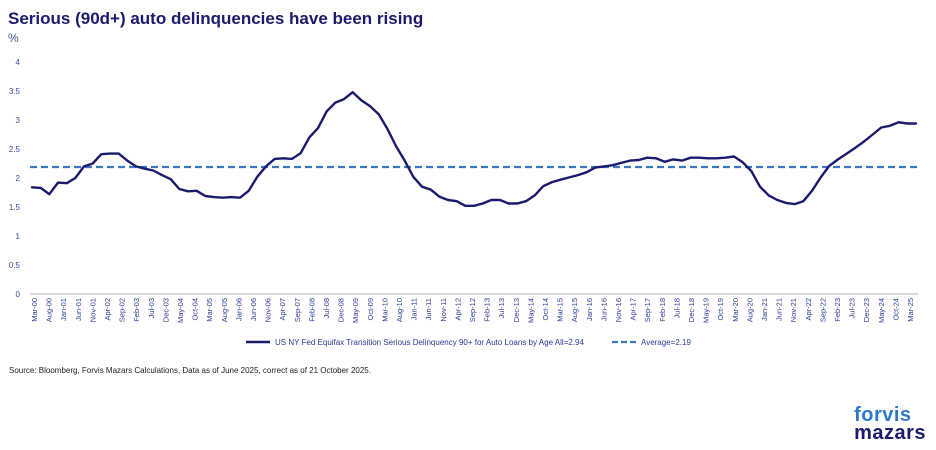 The width and height of the screenshot is (936, 450). What do you see at coordinates (457, 309) in the screenshot?
I see `x-tick-label: Apr-12` at bounding box center [457, 309].